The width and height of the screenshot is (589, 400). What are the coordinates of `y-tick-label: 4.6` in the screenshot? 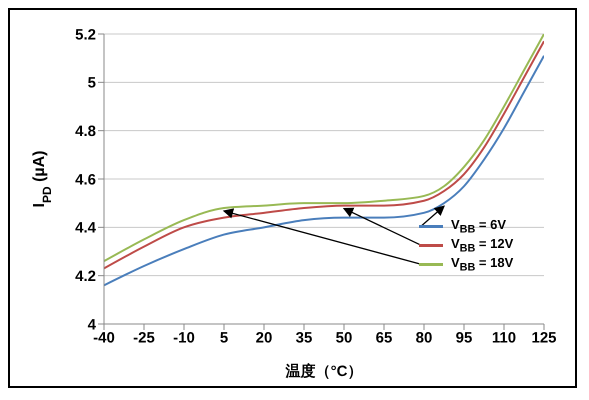 It's located at (85, 179).